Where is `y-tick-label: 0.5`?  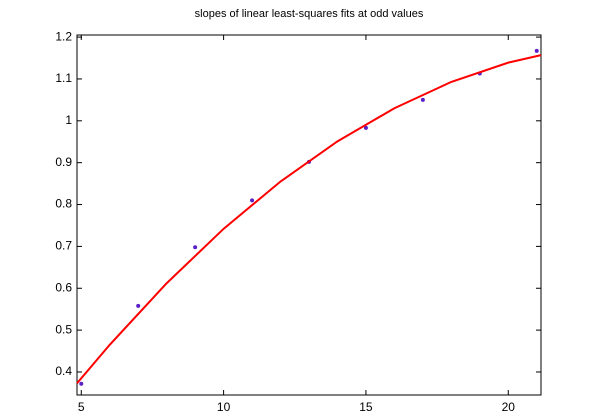 y-tick-label: 0.5 is located at coordinates (63, 329).